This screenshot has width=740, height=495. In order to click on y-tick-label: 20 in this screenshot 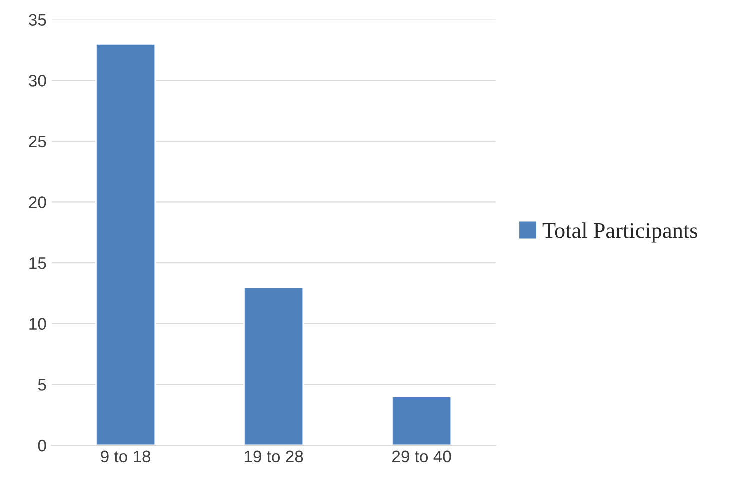, I will do `click(37, 202)`.